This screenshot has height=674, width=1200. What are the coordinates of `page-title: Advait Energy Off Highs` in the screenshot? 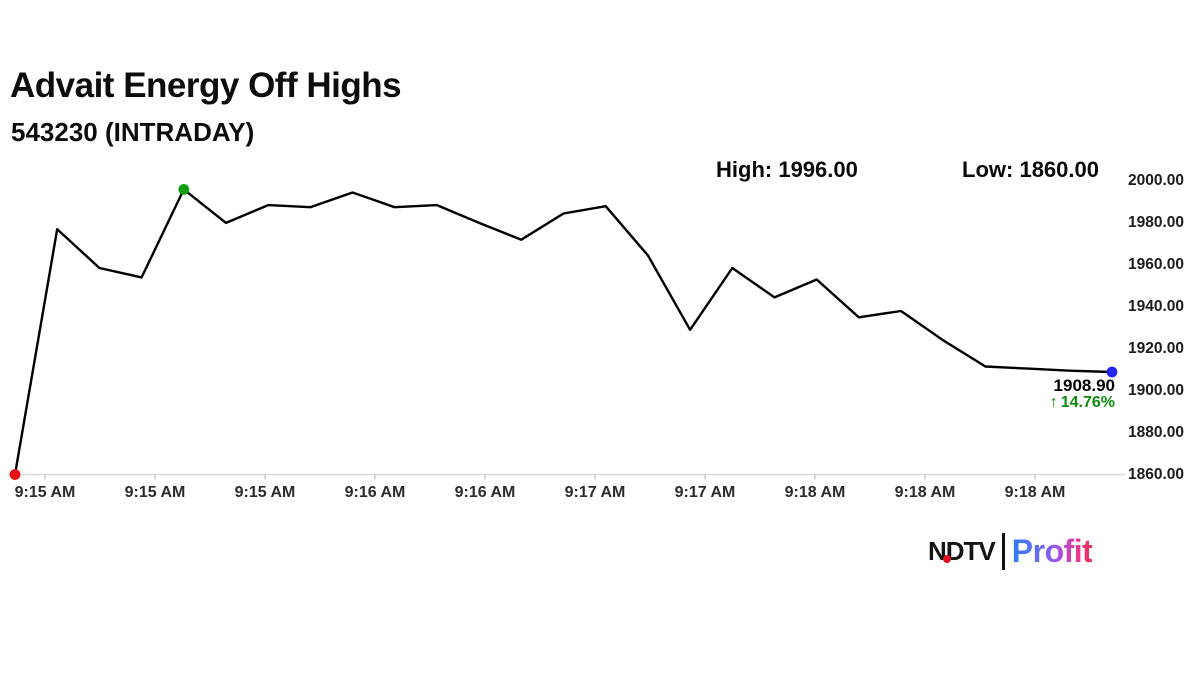 It's located at (206, 85).